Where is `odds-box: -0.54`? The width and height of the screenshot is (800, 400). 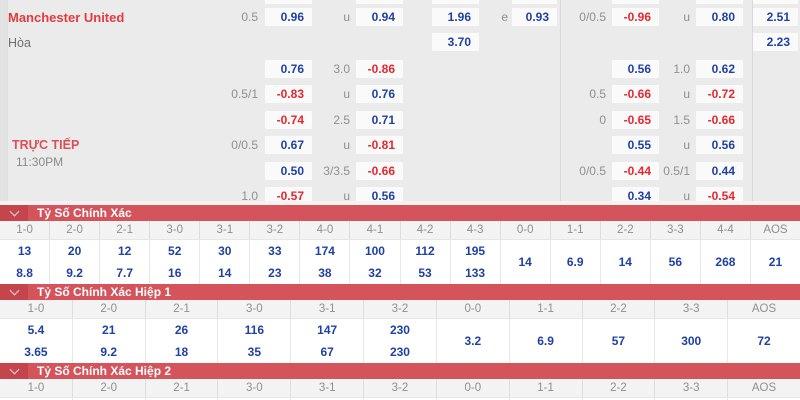
odds-box: -0.54 is located at coordinates (719, 196).